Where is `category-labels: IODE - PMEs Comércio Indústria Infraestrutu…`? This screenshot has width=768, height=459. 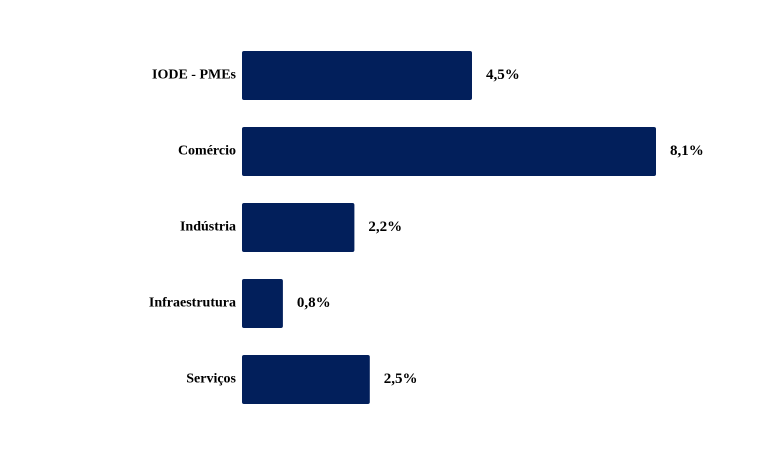
category-labels: IODE - PMEs Comércio Indústria Infraestrutu… is located at coordinates (193, 227).